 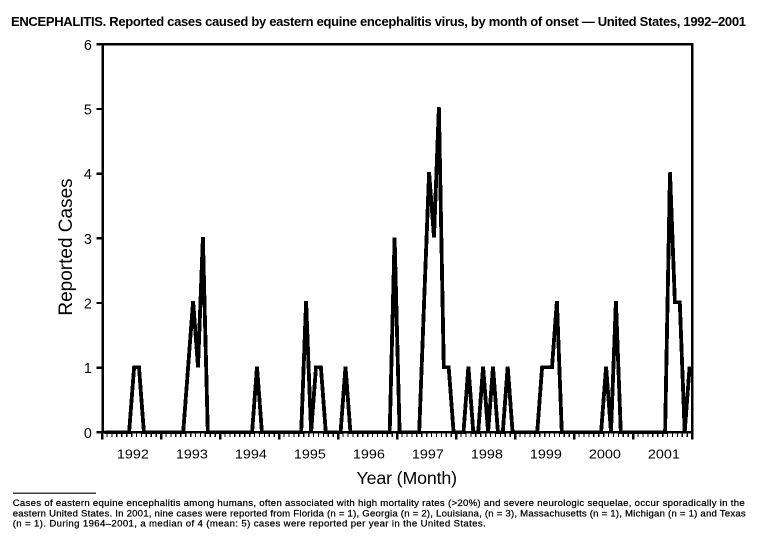 I want to click on svg-text: 1992, so click(x=133, y=454).